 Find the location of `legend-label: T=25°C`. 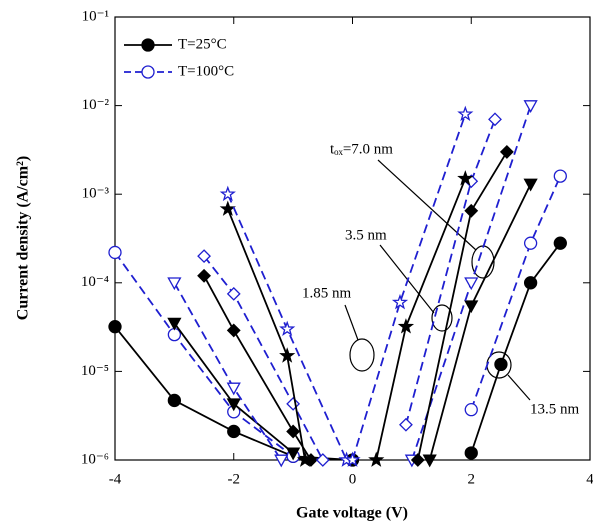

legend-label: T=25°C is located at coordinates (202, 44).